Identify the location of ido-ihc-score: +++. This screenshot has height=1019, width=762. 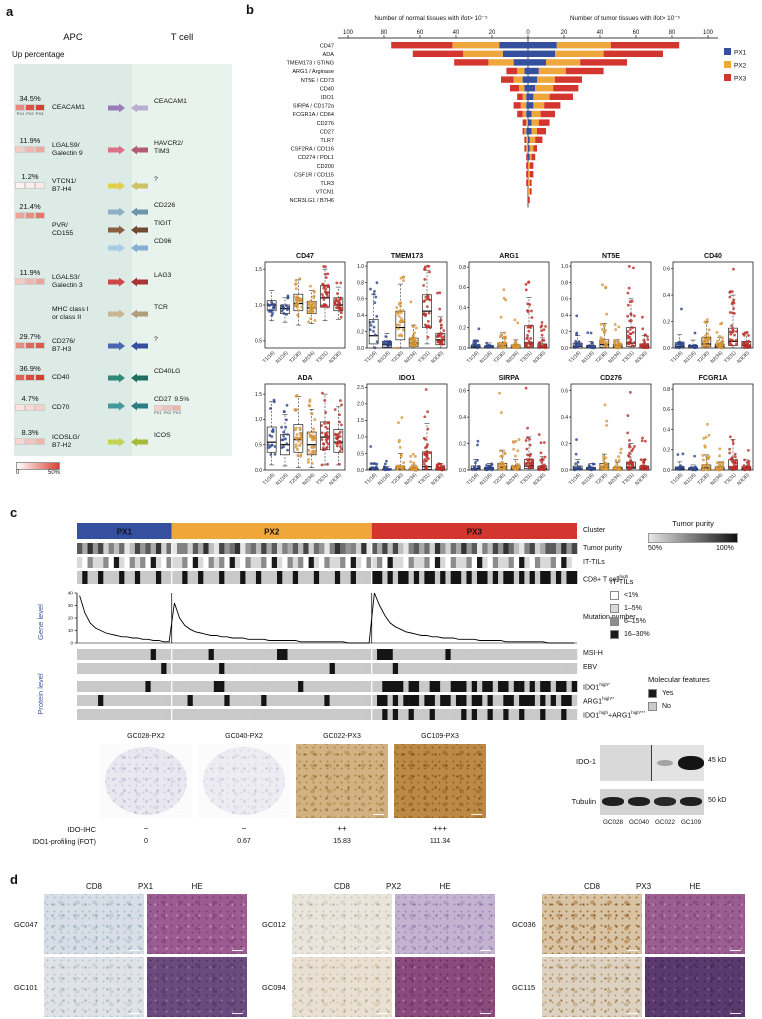
(439, 828).